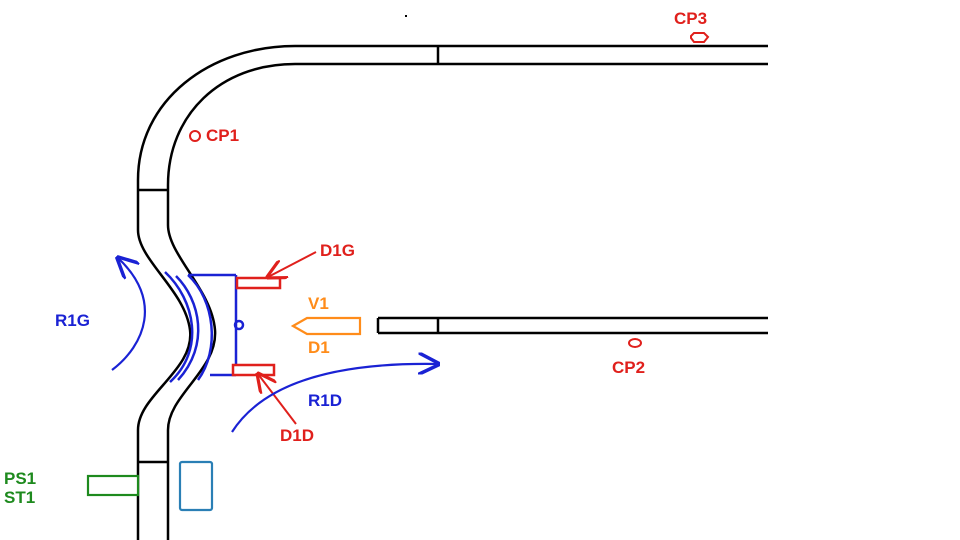 Image resolution: width=960 pixels, height=540 pixels. What do you see at coordinates (635, 343) in the screenshot?
I see `control-point-cp2` at bounding box center [635, 343].